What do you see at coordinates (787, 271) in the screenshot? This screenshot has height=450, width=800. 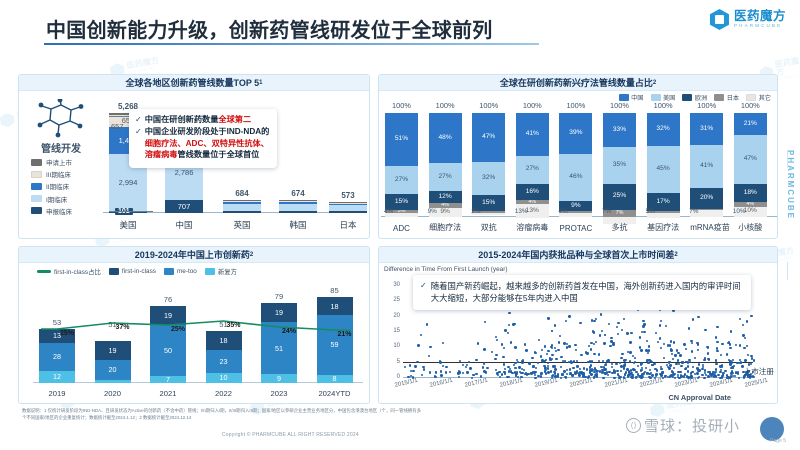 I see `side-brand-line-bottom` at bounding box center [787, 271].